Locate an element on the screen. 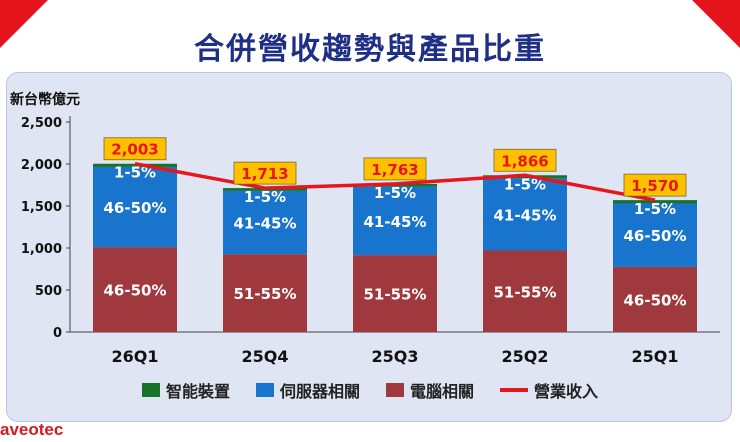 The width and height of the screenshot is (740, 442). legend-label-server: 伺服器相關 is located at coordinates (319, 391).